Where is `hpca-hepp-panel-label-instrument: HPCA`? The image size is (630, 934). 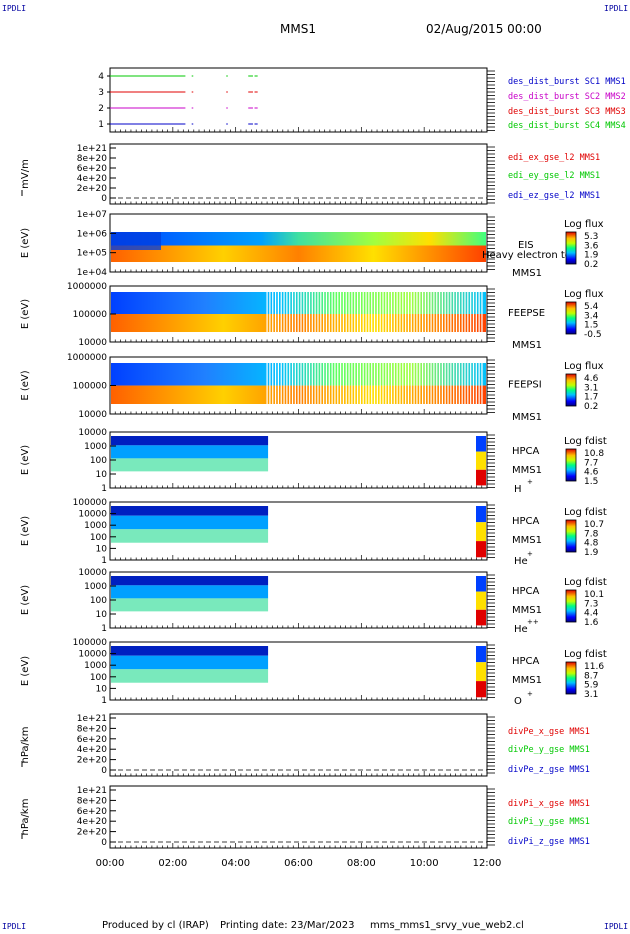 hpca-hepp-panel-label-instrument: HPCA is located at coordinates (526, 591).